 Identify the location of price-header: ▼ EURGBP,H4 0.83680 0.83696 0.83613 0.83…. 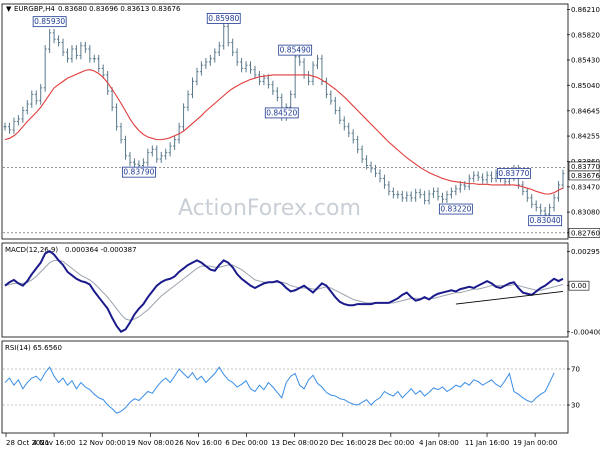
(93, 9).